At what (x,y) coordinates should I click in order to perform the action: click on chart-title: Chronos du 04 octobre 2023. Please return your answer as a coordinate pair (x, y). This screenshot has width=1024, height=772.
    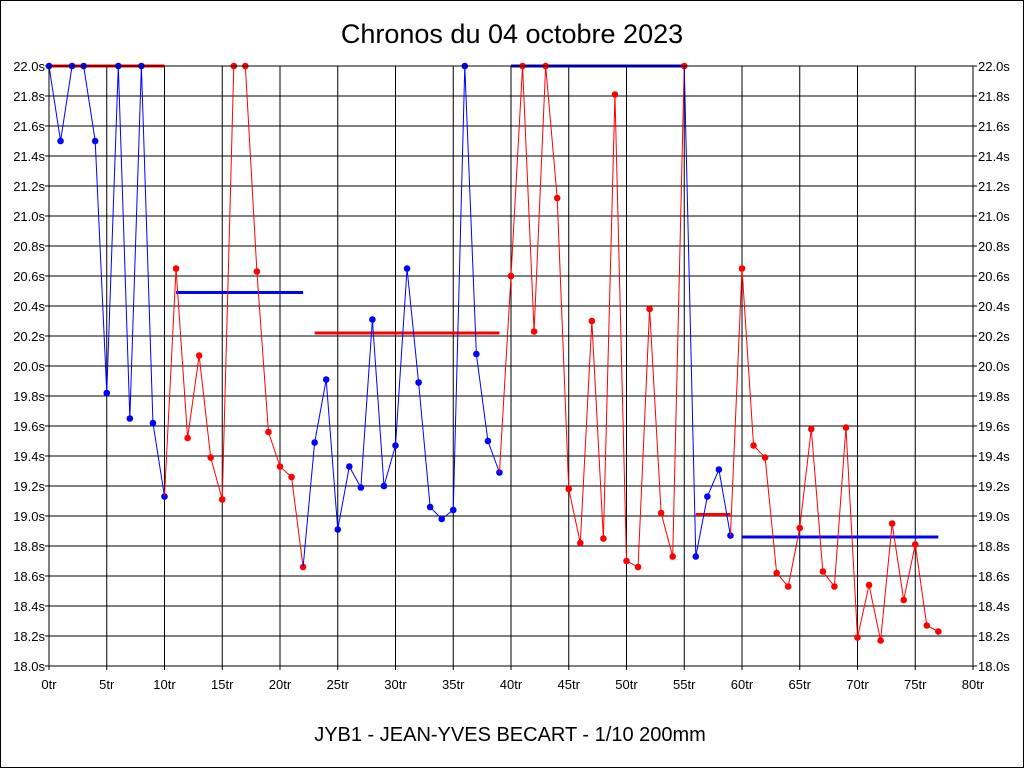
    Looking at the image, I should click on (512, 34).